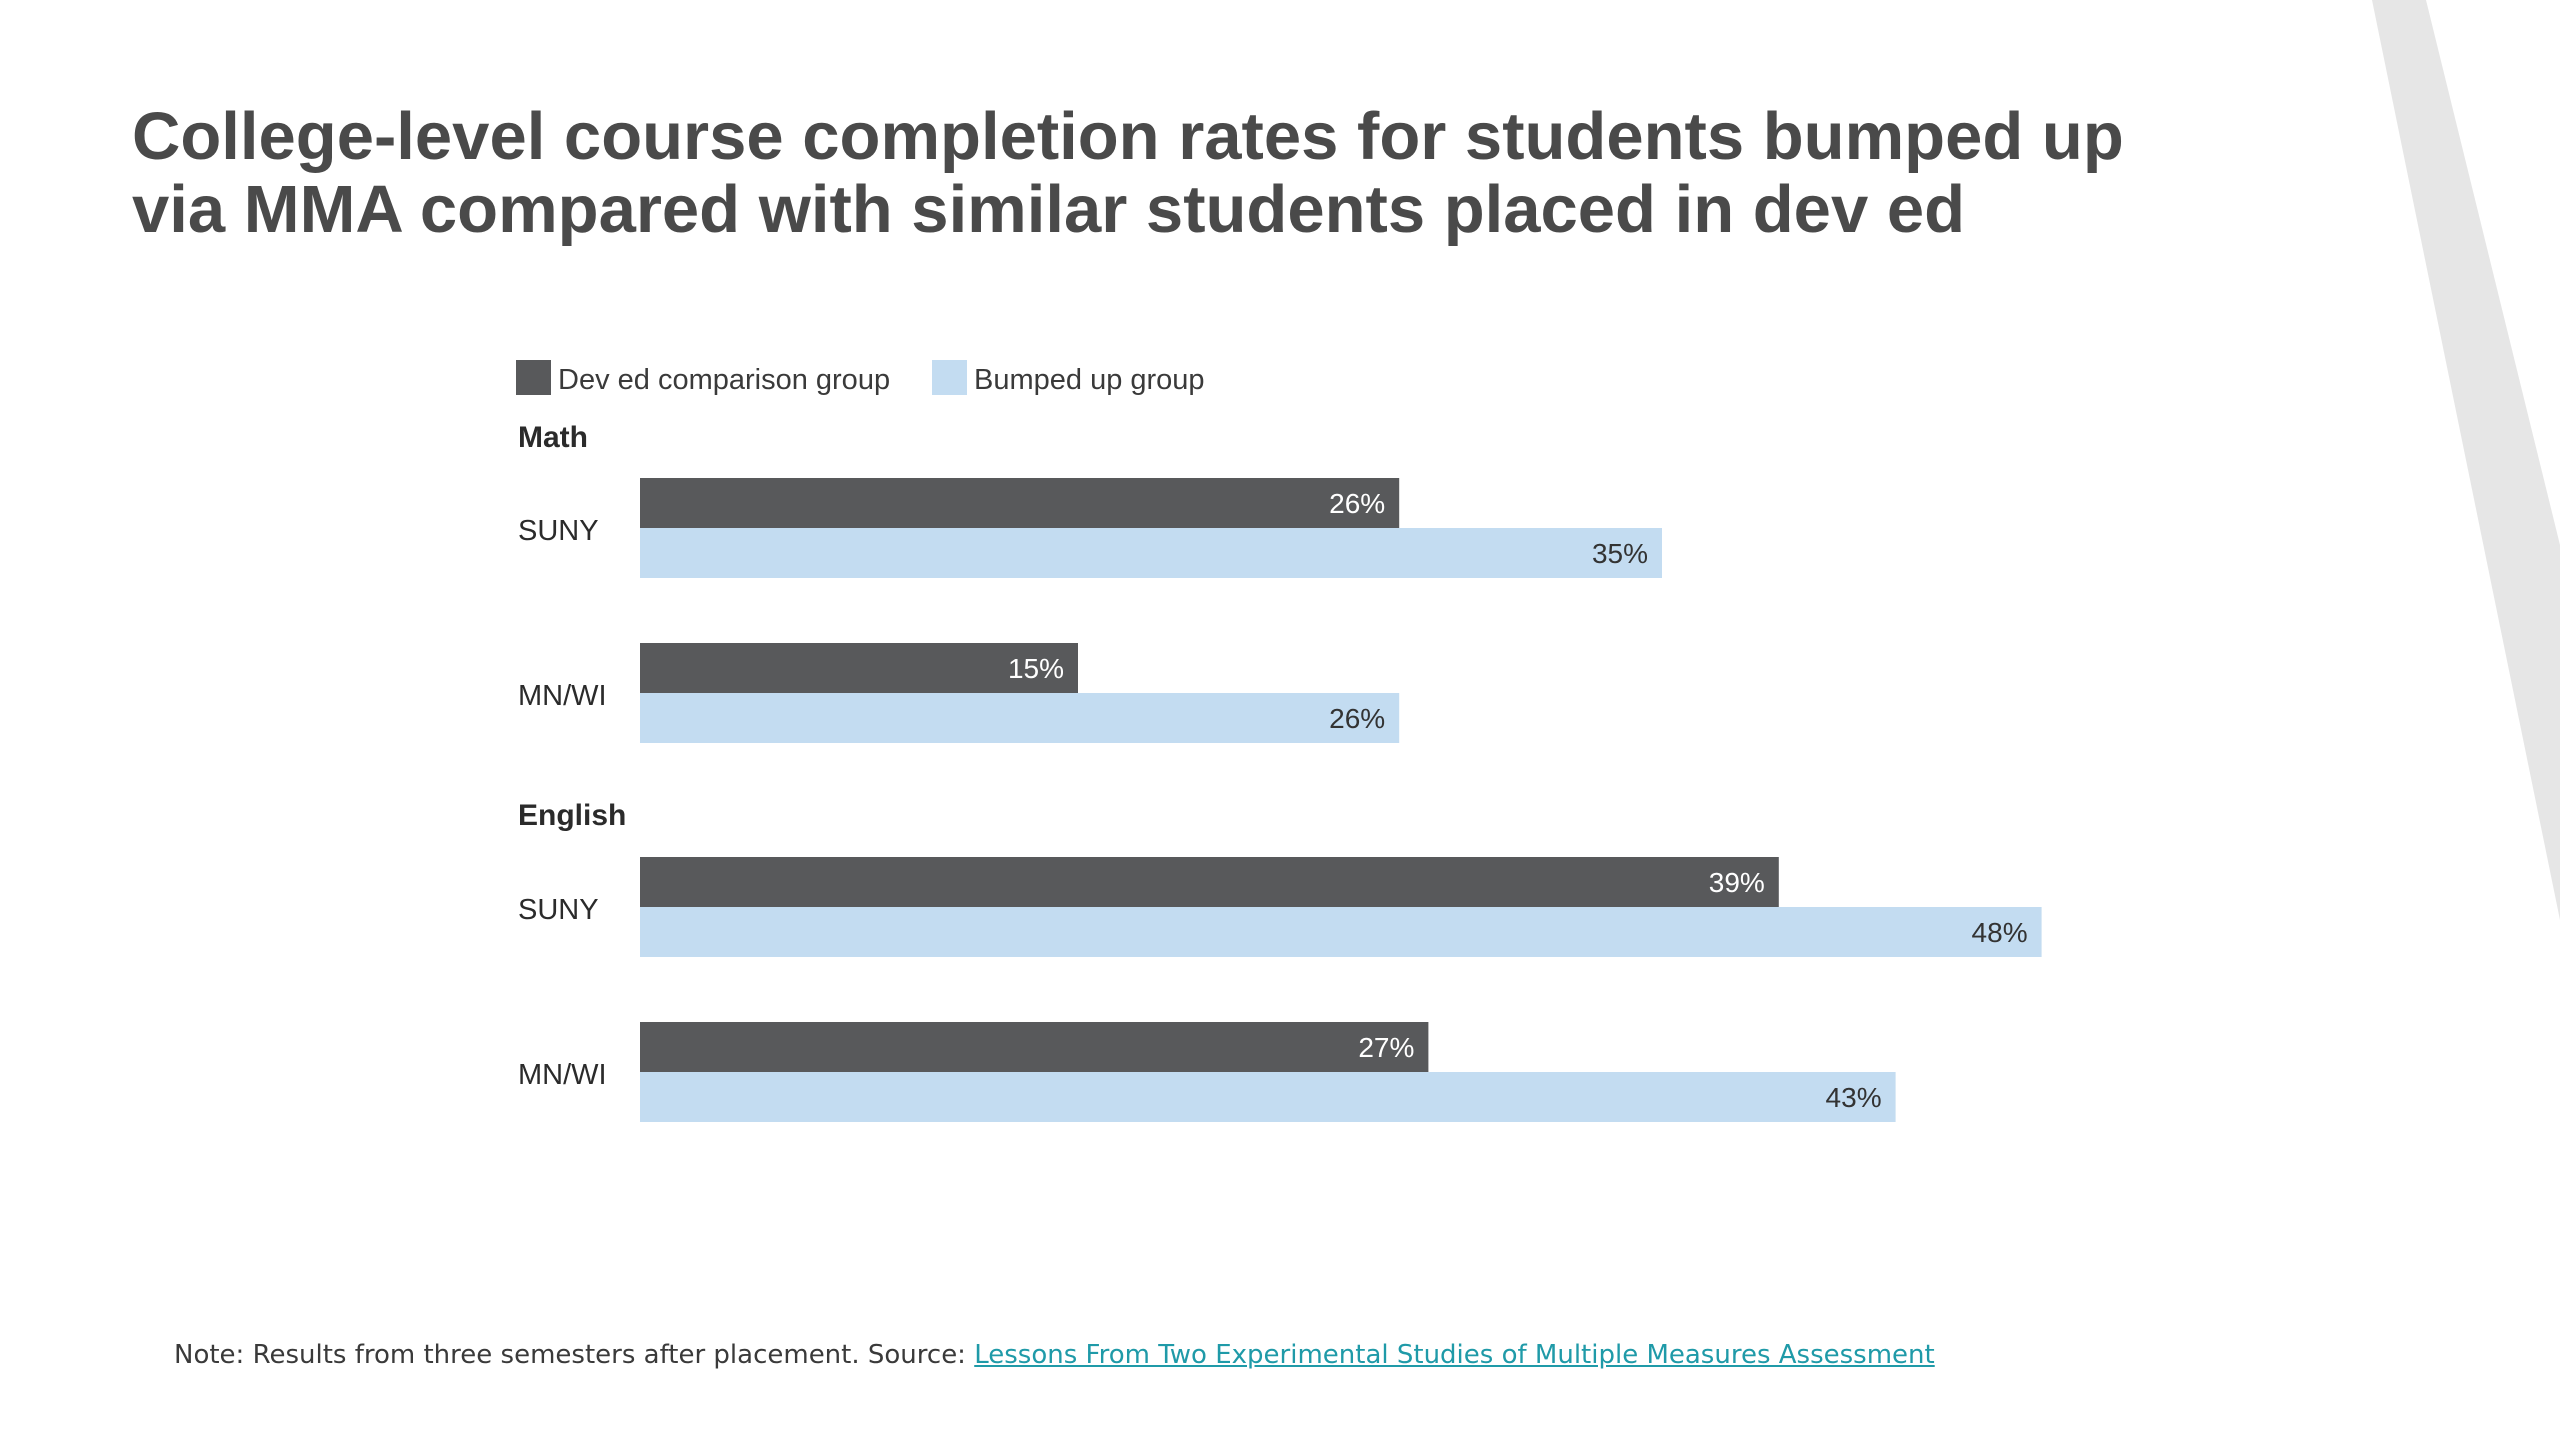  Describe the element at coordinates (1854, 1097) in the screenshot. I see `data-label-english-mn-wi-bumped-up: 43%` at that location.